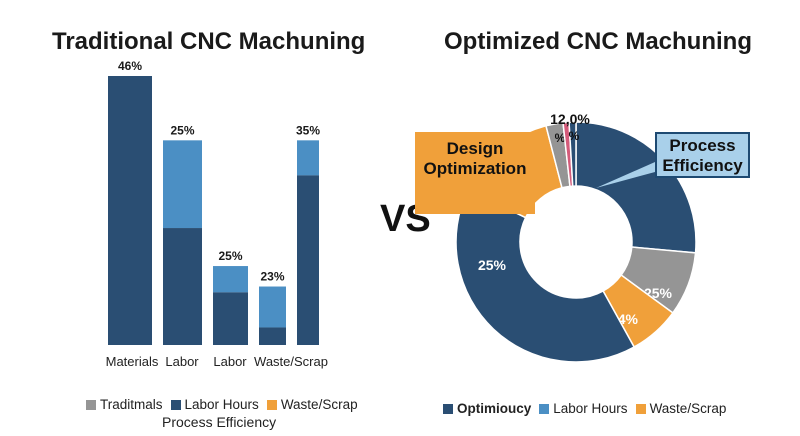 This screenshot has width=800, height=436. Describe the element at coordinates (494, 408) in the screenshot. I see `legend-label-optimioucy: Optimioucy` at that location.